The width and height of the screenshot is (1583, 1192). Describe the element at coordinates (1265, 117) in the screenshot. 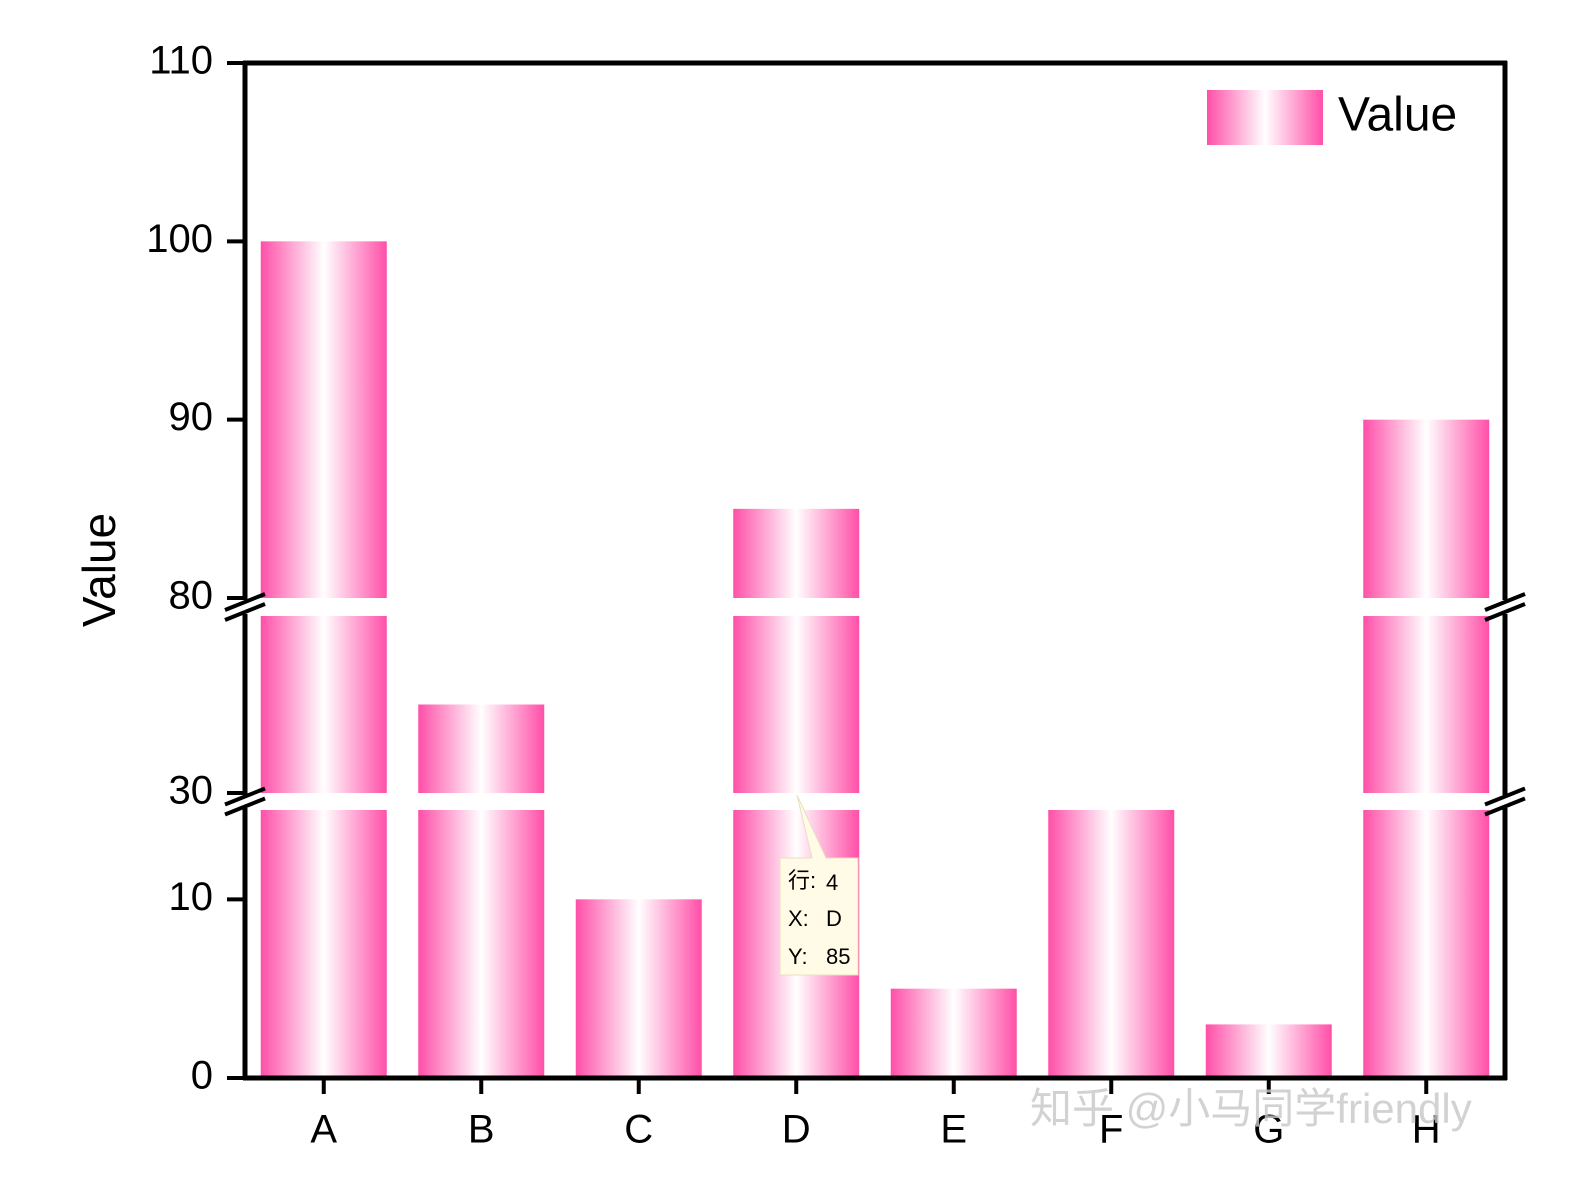

I see `legend-swatch` at that location.